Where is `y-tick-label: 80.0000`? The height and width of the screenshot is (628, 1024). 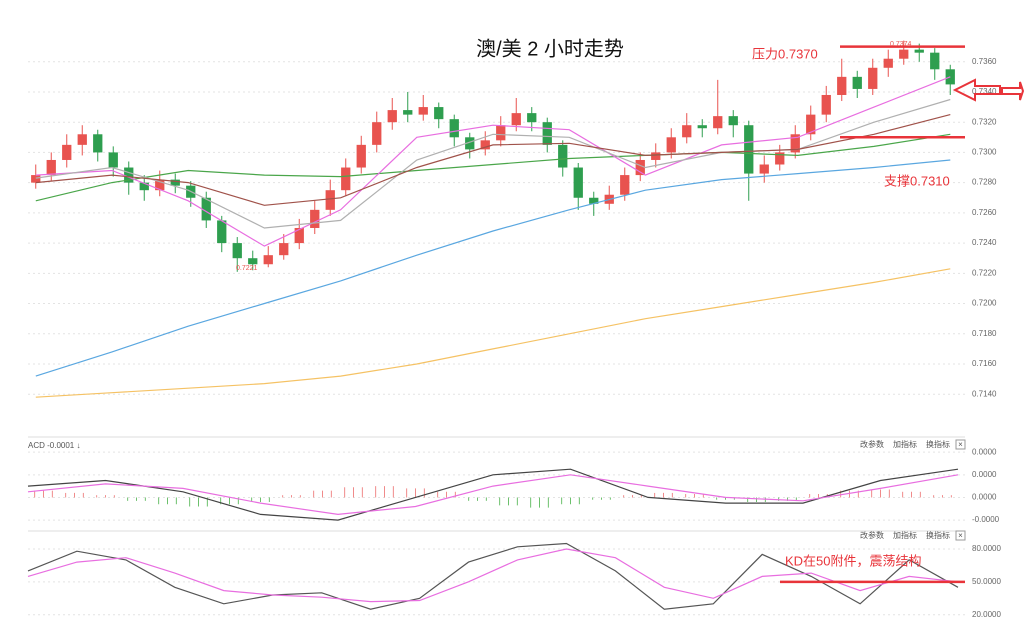
y-tick-label: 80.0000 is located at coordinates (986, 548).